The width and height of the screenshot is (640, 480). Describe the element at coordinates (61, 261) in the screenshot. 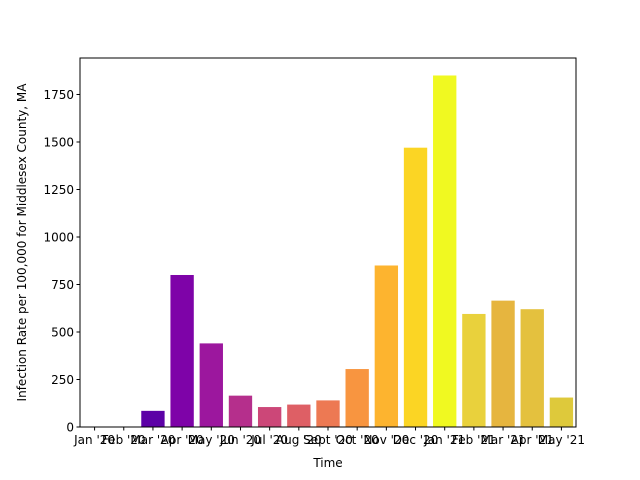

I see `y-ticks-group: 0 250 500 750 1000 1250 1500 1750` at that location.